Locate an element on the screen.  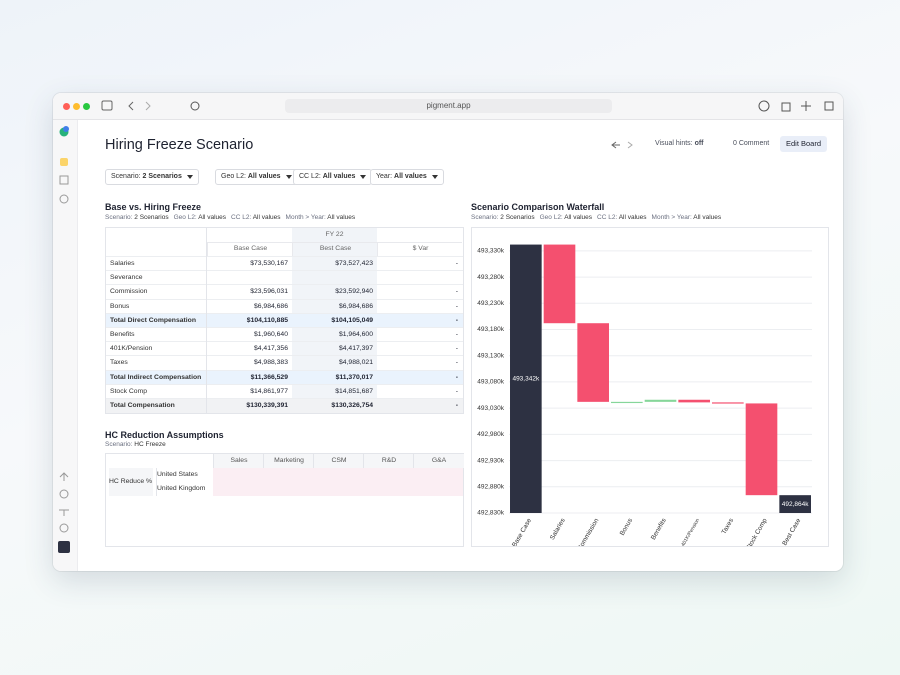
row-label: Severance is located at coordinates (126, 278).